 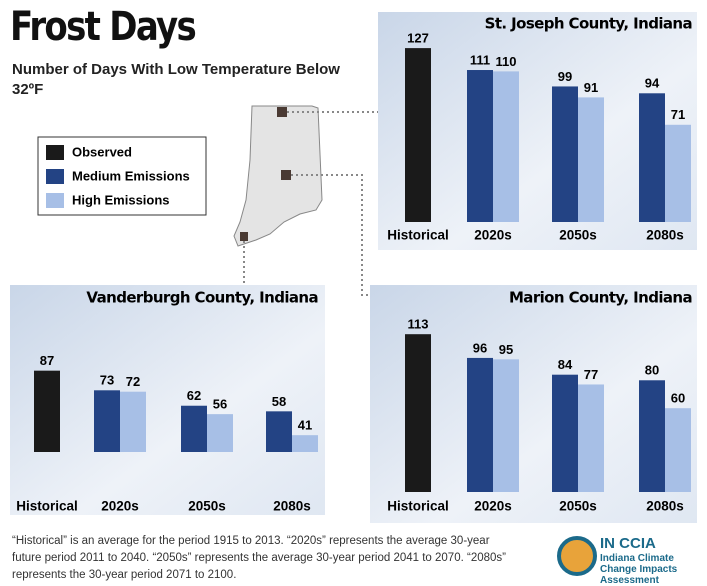 I want to click on value-label: 96, so click(x=480, y=347).